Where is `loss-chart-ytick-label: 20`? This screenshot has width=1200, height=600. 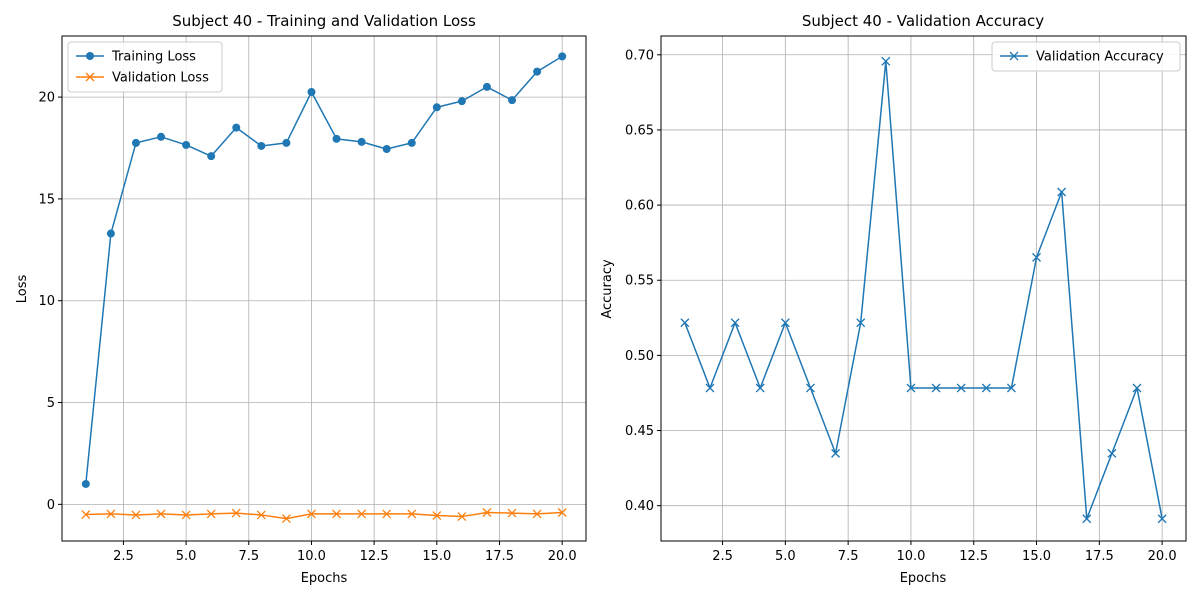
loss-chart-ytick-label: 20 is located at coordinates (46, 98).